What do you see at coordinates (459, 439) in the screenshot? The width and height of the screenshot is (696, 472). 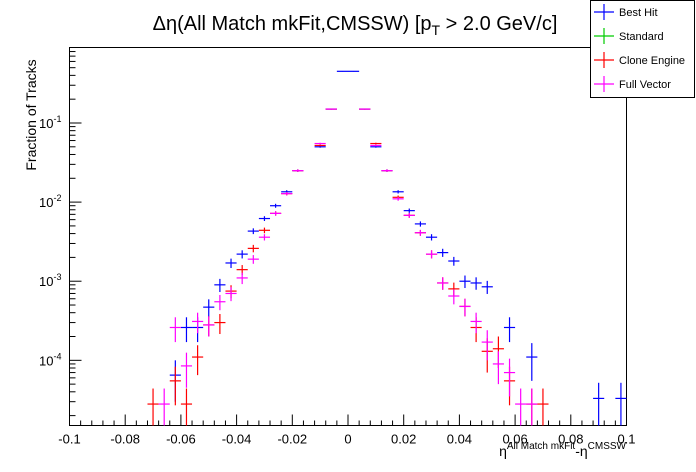 I see `x-tick-label: 0.04` at bounding box center [459, 439].